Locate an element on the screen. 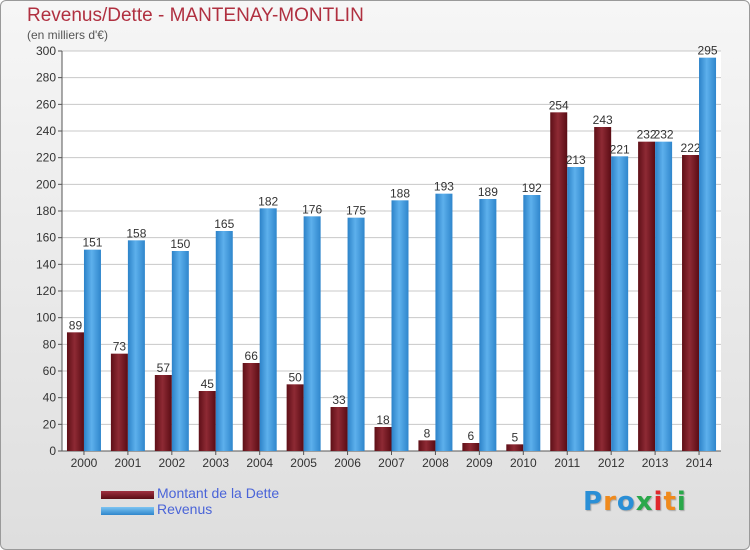 This screenshot has height=550, width=750. y-tick-label: 60 is located at coordinates (50, 371).